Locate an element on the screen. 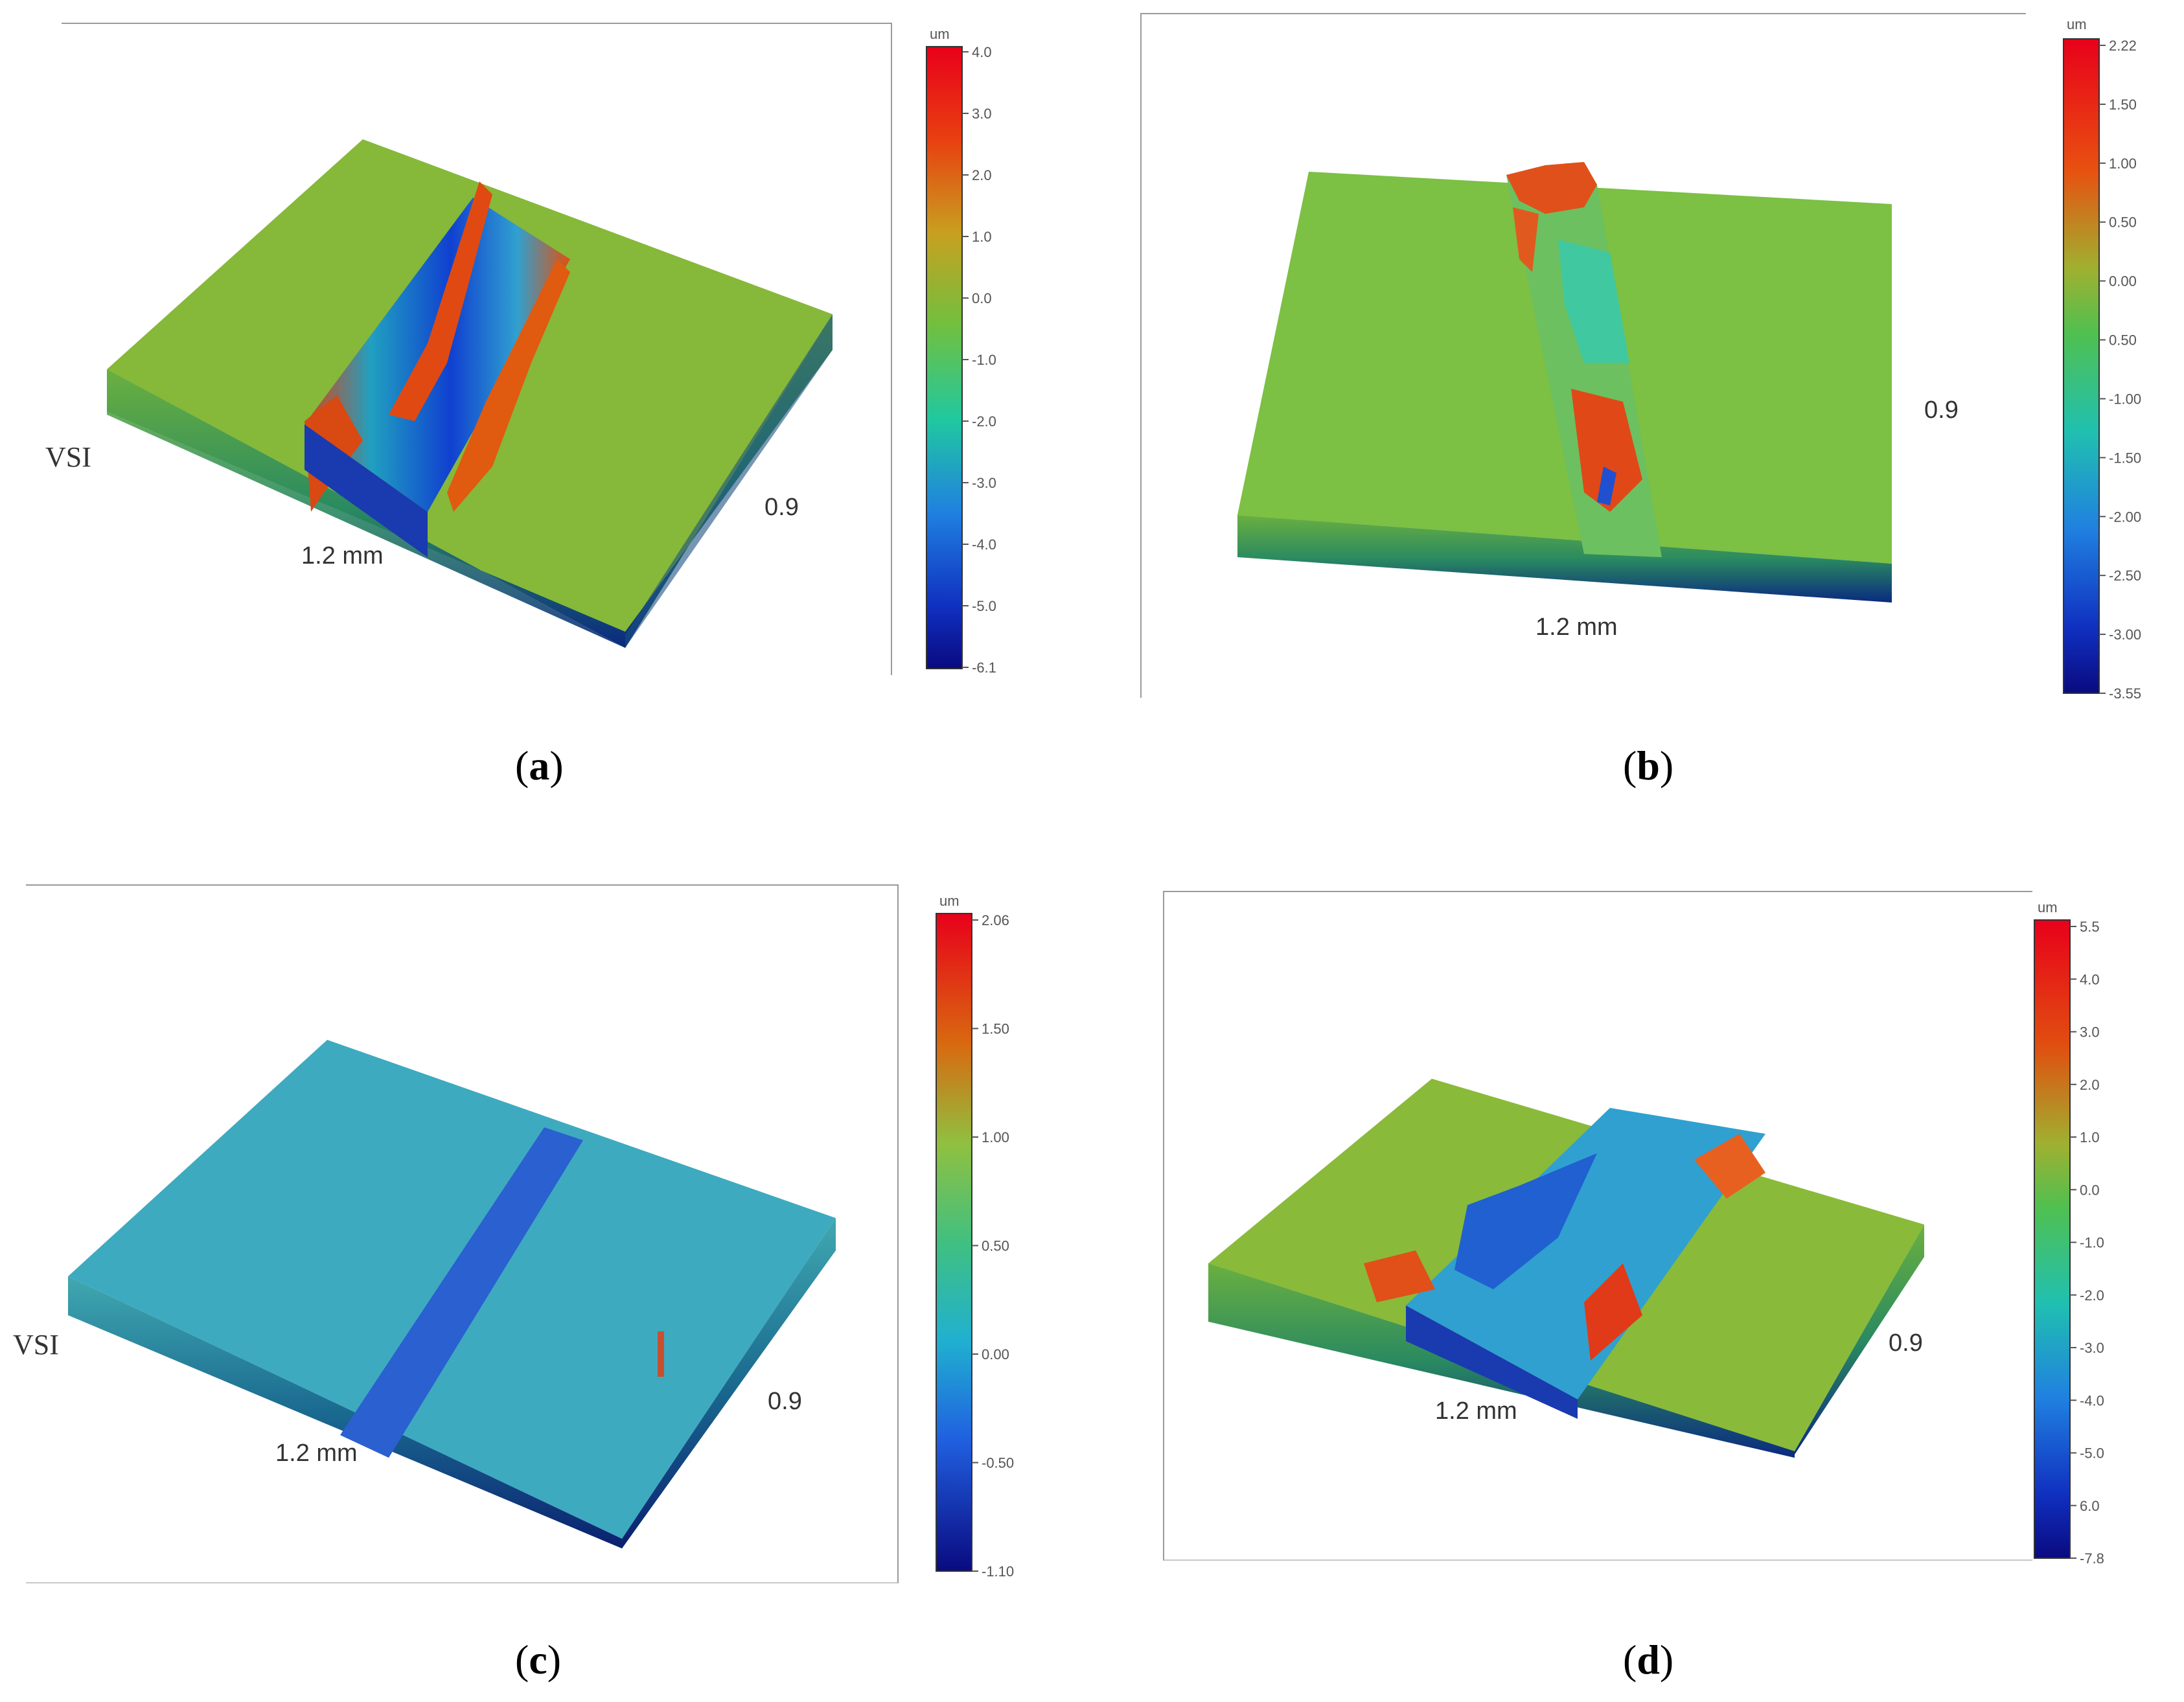 Image resolution: width=2184 pixels, height=1702 pixels. scale-ticks-a: 4.0 3.0 2.0 1.0 0.0 -1.0 -2.0 -3.0 -4.0 -5.0 -6.1 is located at coordinates (979, 360).